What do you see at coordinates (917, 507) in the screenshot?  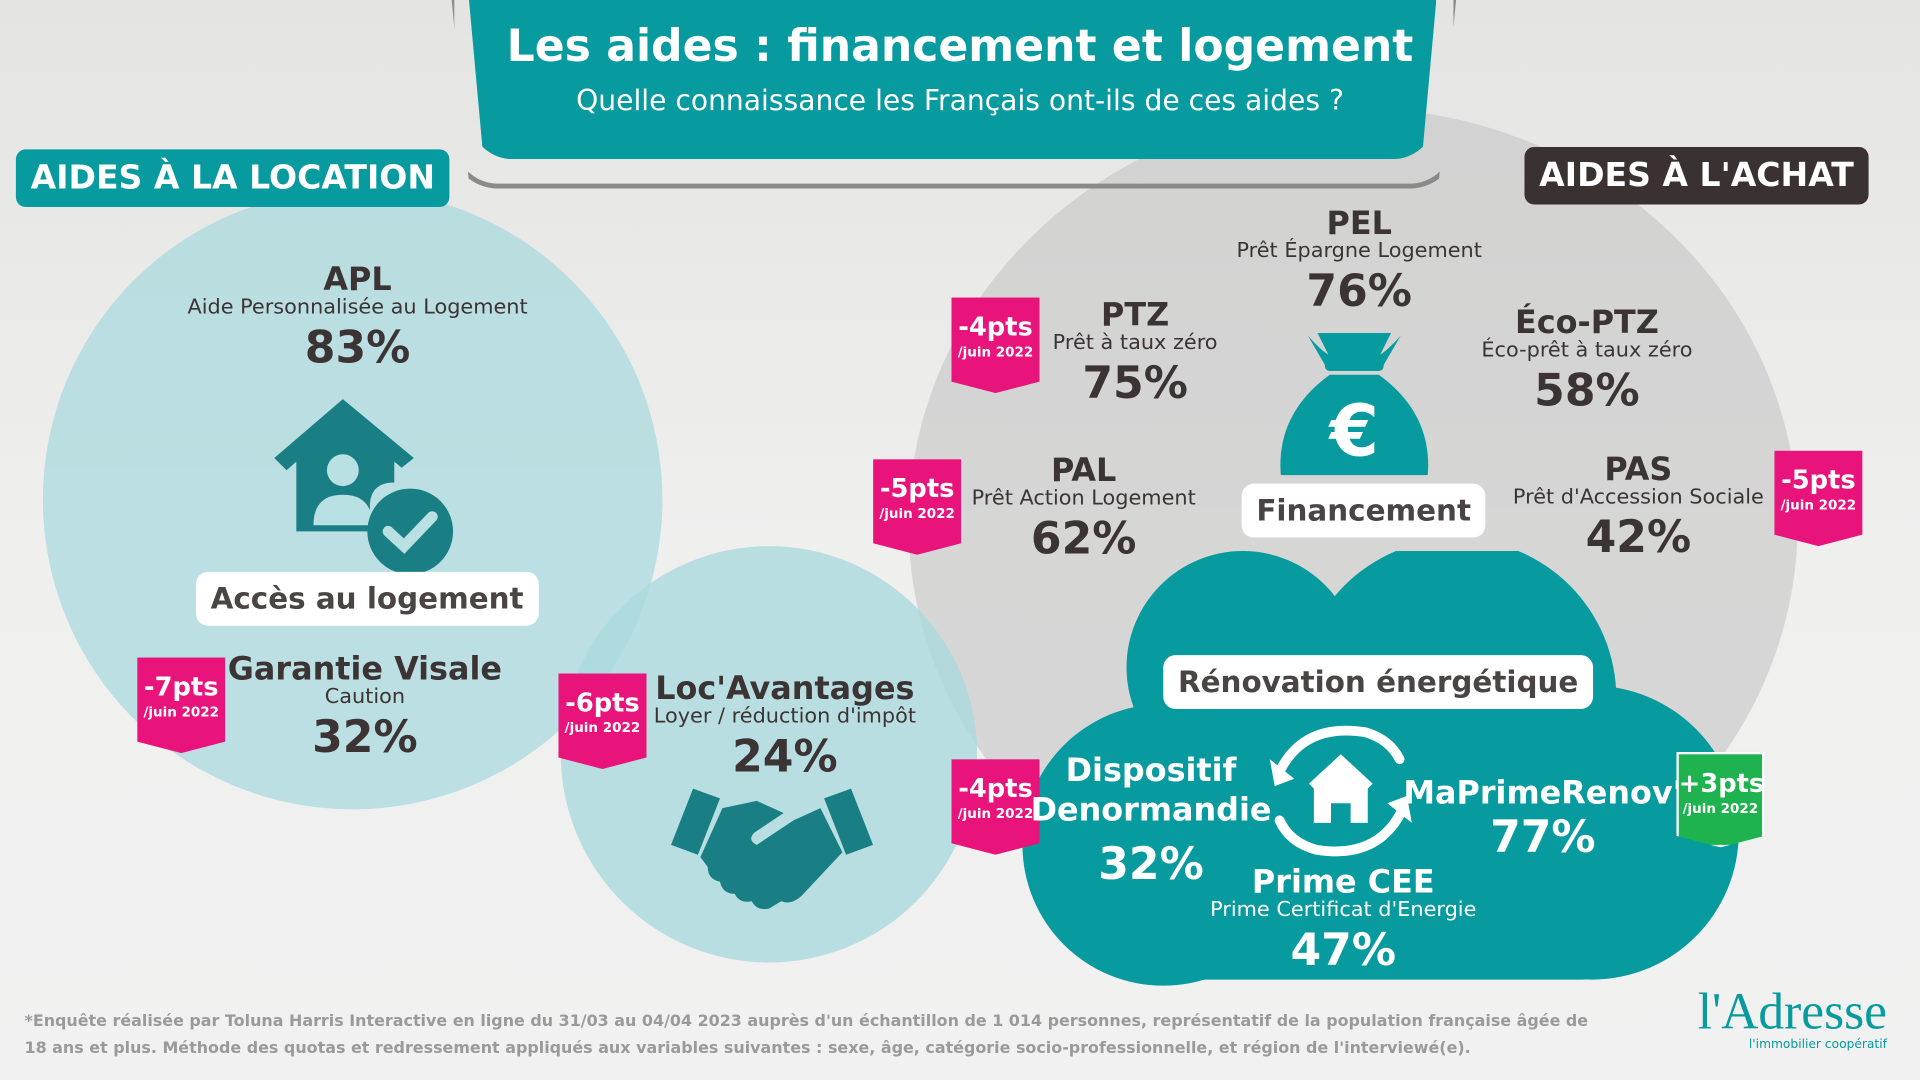 I see `pal-badge: -5pts/juin 2022` at bounding box center [917, 507].